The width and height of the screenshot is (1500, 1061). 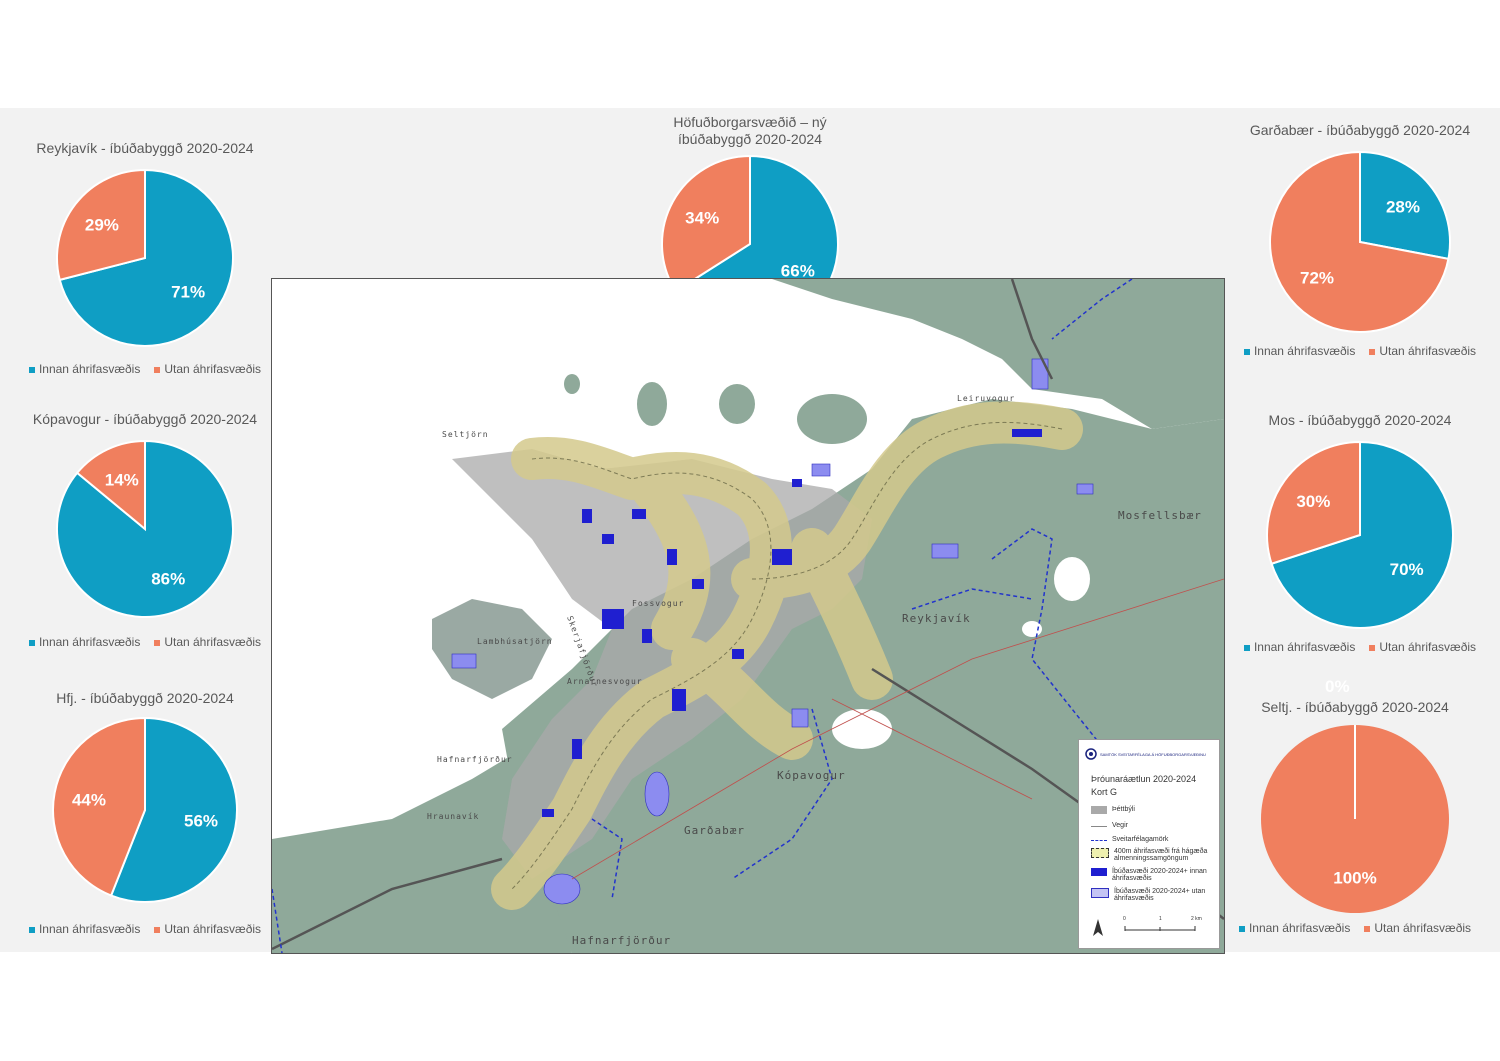 What do you see at coordinates (465, 434) in the screenshot?
I see `place-label-0: Seltjörn` at bounding box center [465, 434].